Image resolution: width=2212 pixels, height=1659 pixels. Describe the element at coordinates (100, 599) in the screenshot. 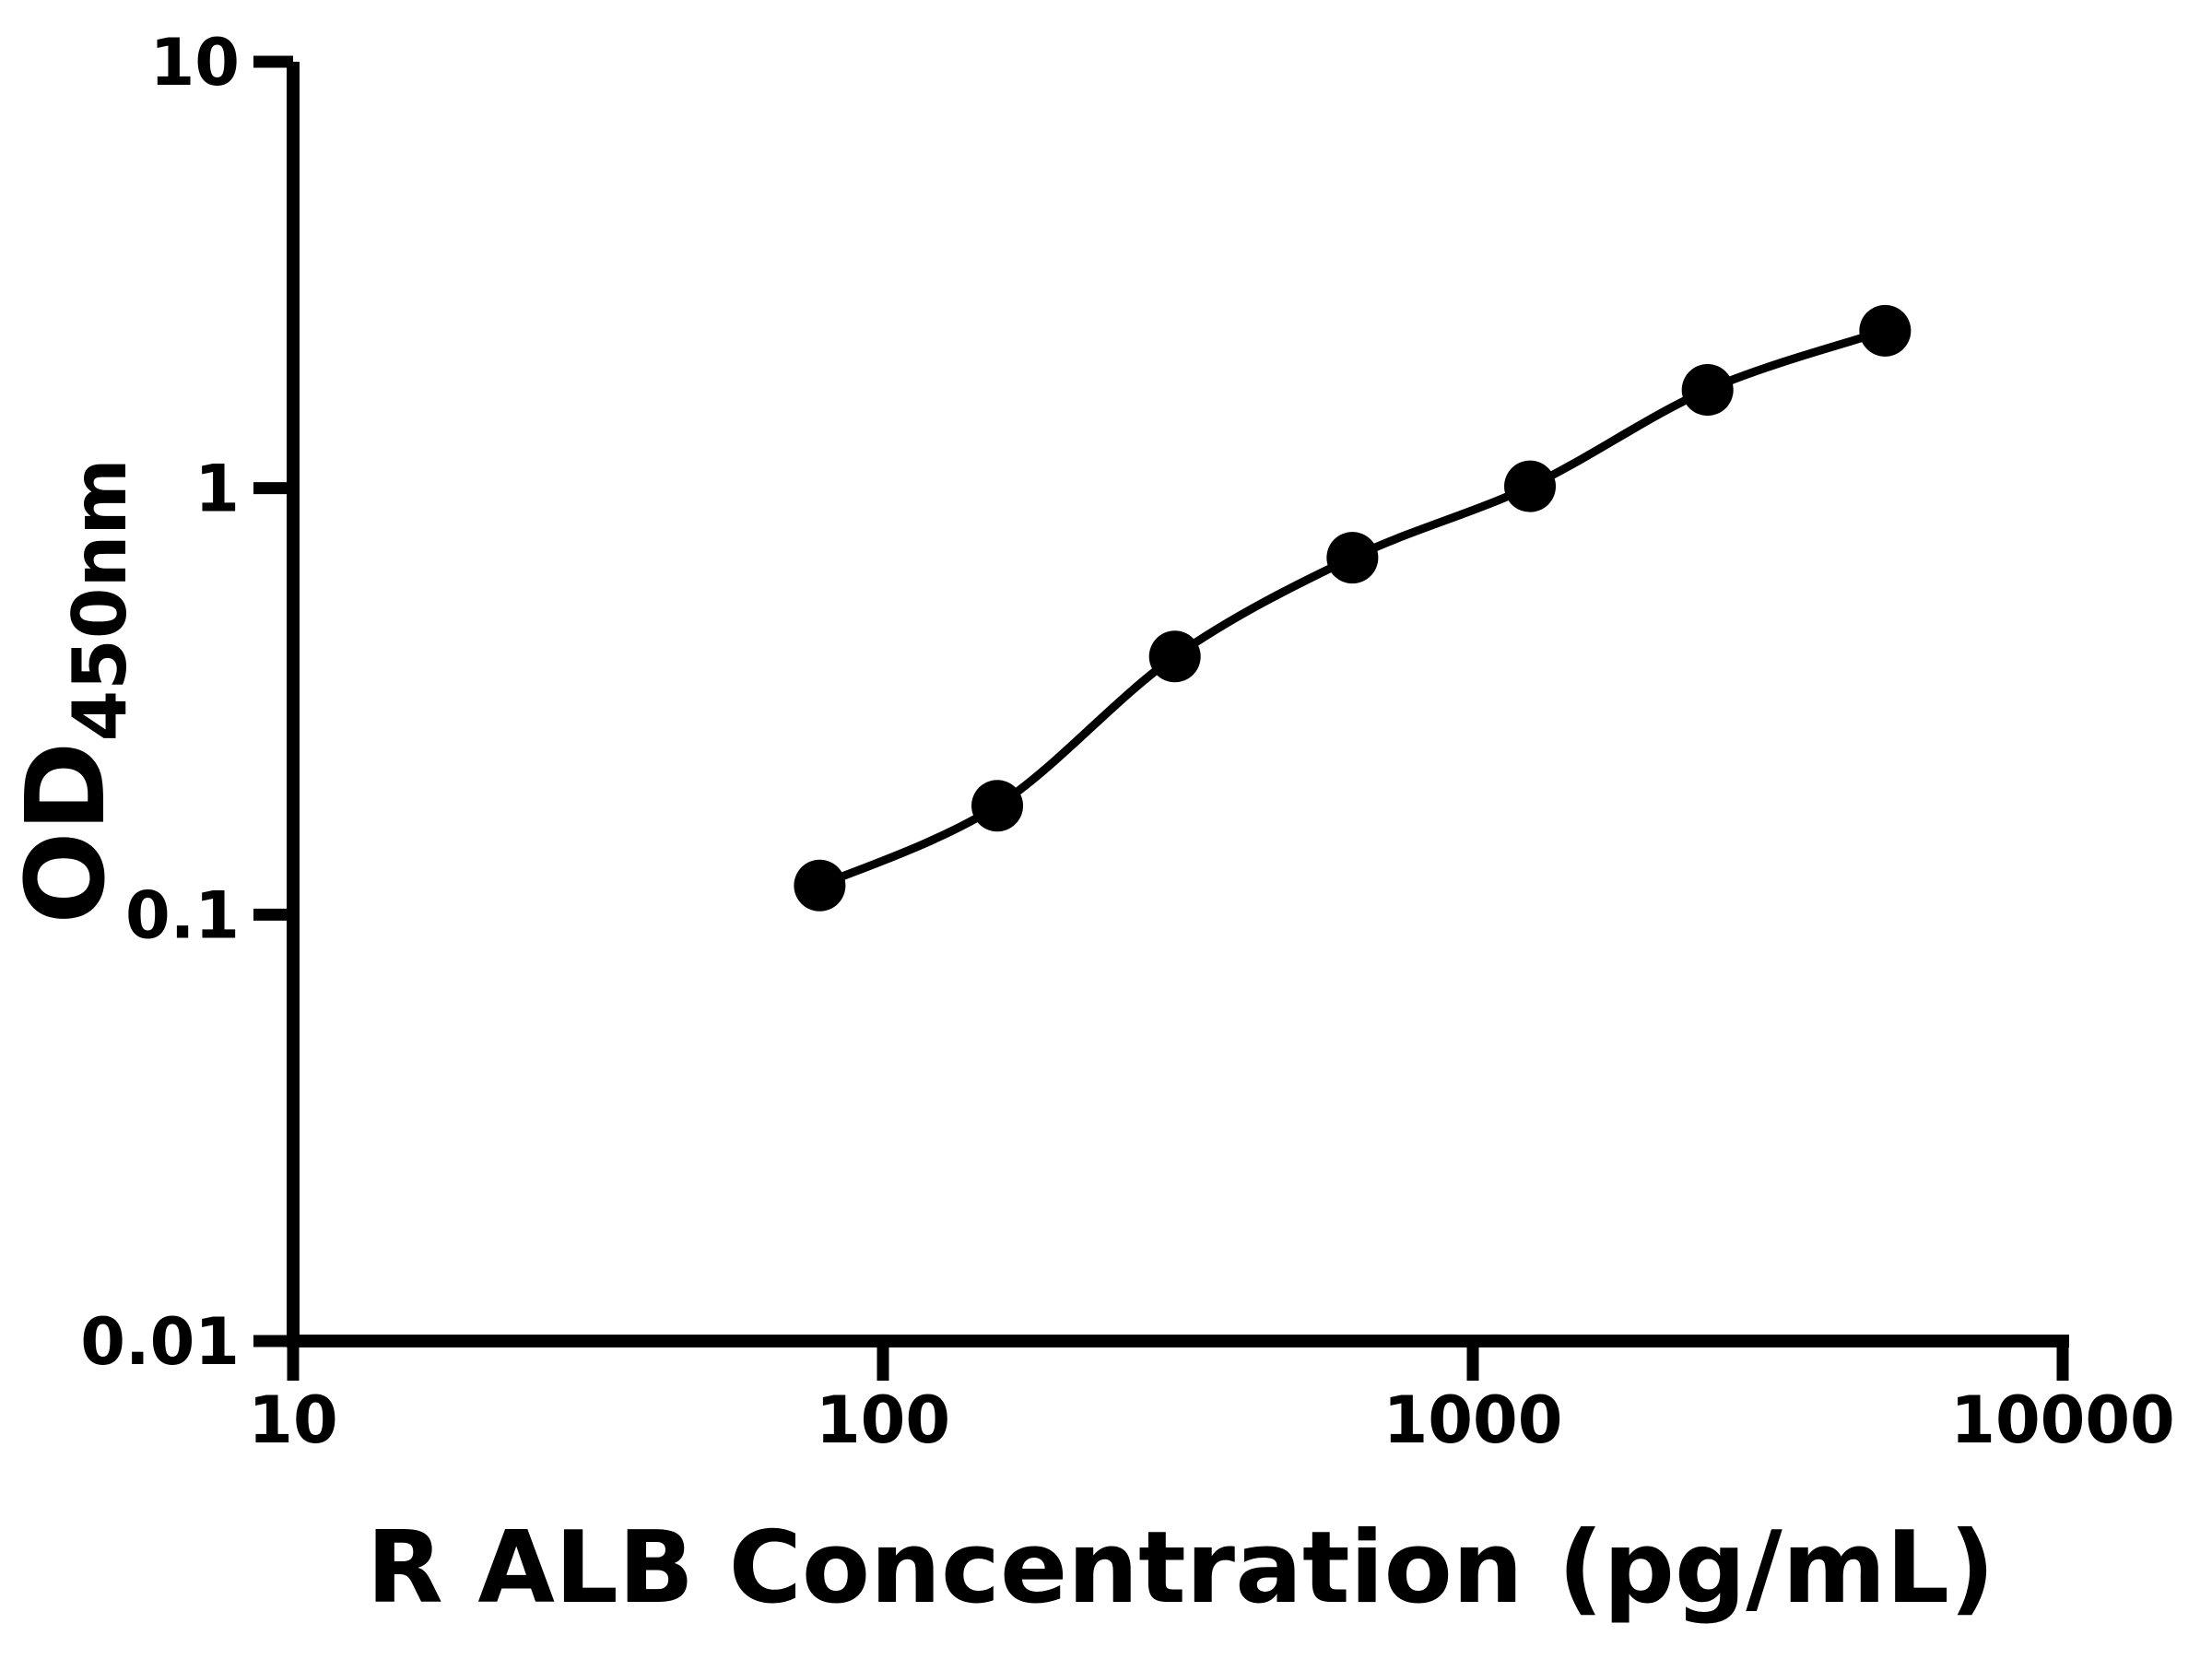

I see `y-axis-title-subscript: 450nm` at that location.